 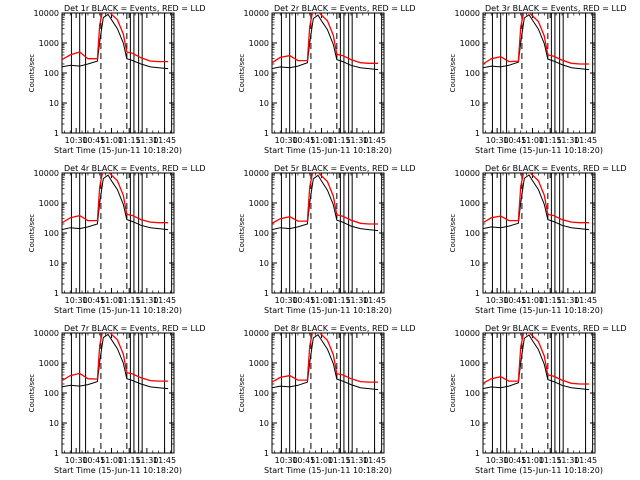 What do you see at coordinates (556, 8) in the screenshot?
I see `panel-title: Det 3r BLACK = Events, RED = LLD` at bounding box center [556, 8].